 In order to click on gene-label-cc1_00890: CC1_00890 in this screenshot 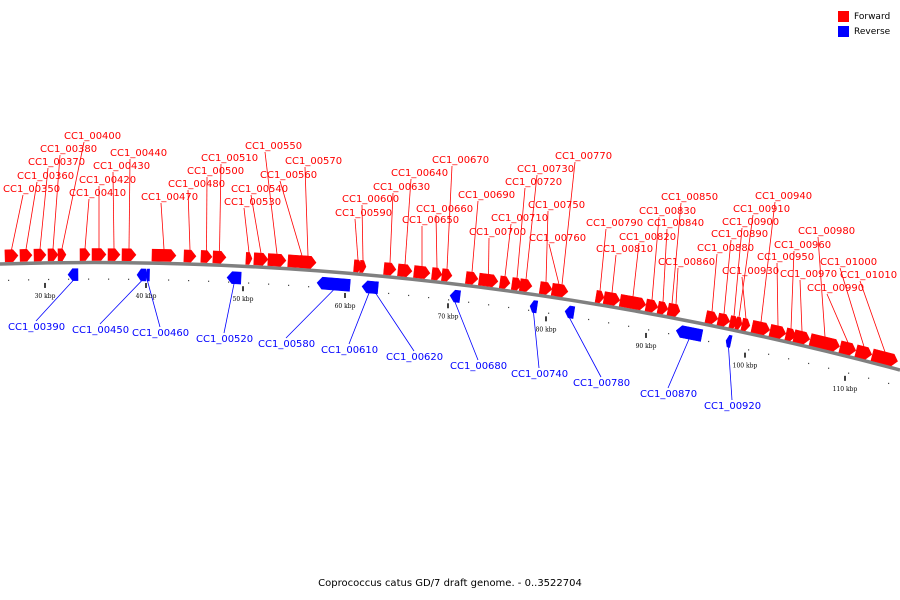, I will do `click(739, 234)`.